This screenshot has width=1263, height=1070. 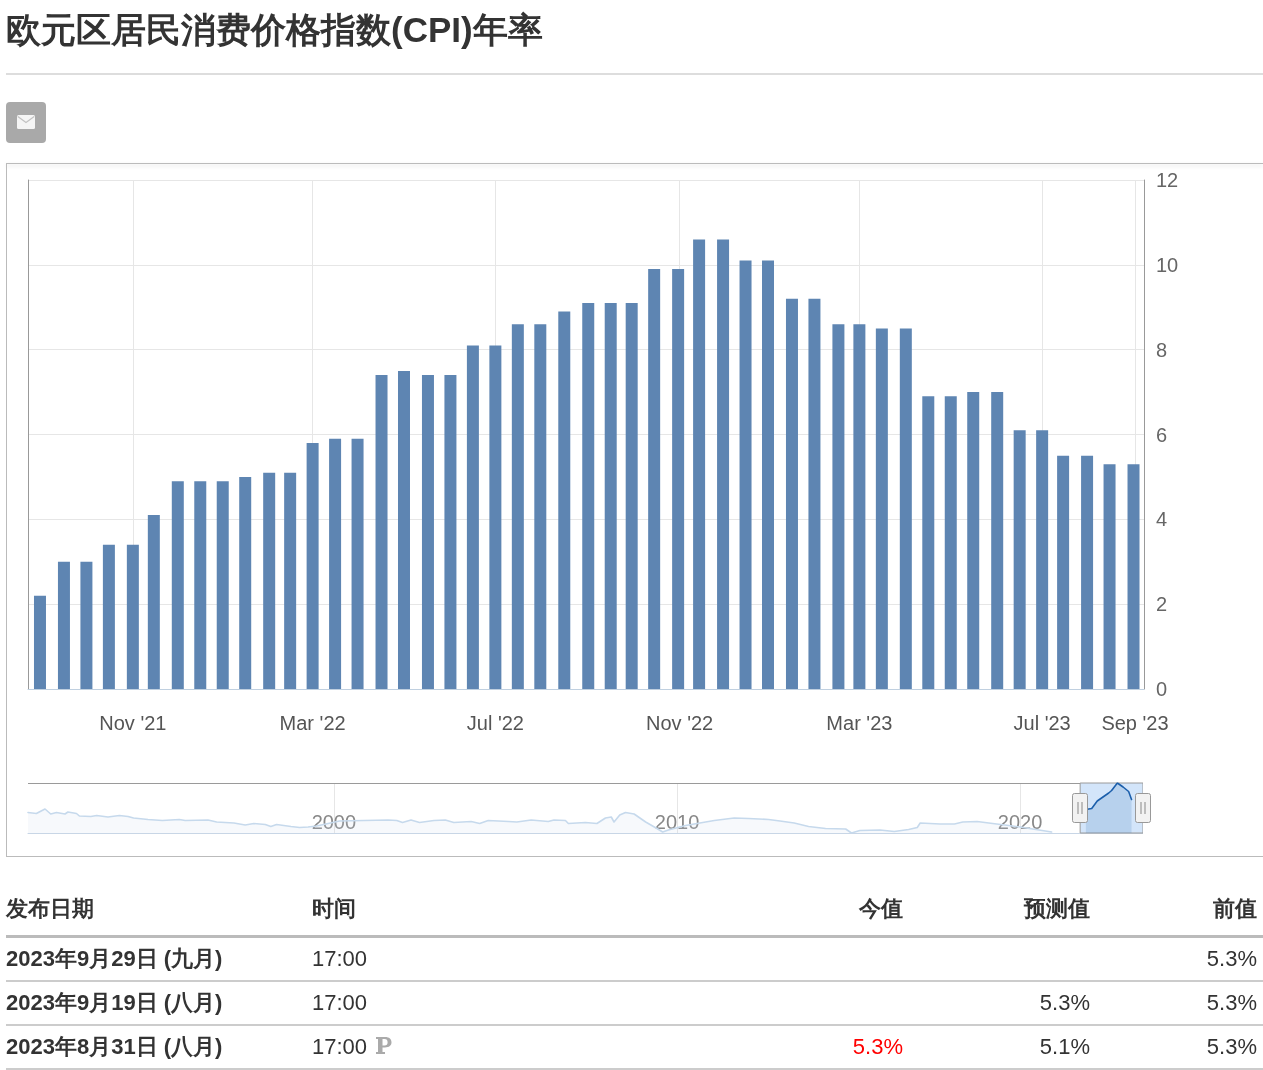 What do you see at coordinates (159, 909) in the screenshot?
I see `category-label: 发布日期` at bounding box center [159, 909].